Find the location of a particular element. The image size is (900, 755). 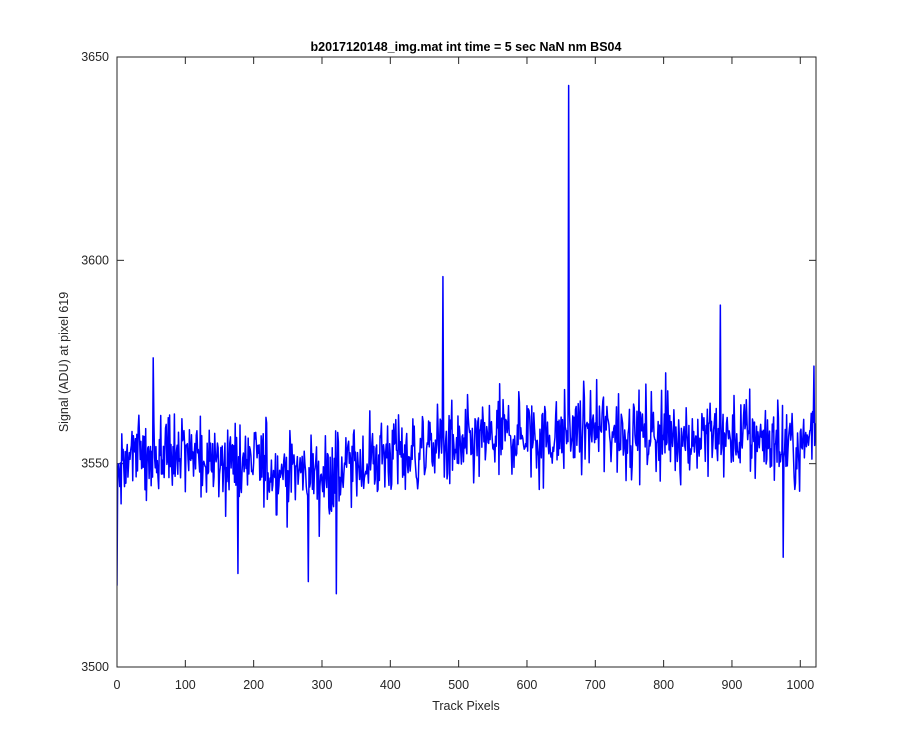

y-tick-label: 3650 is located at coordinates (95, 57).